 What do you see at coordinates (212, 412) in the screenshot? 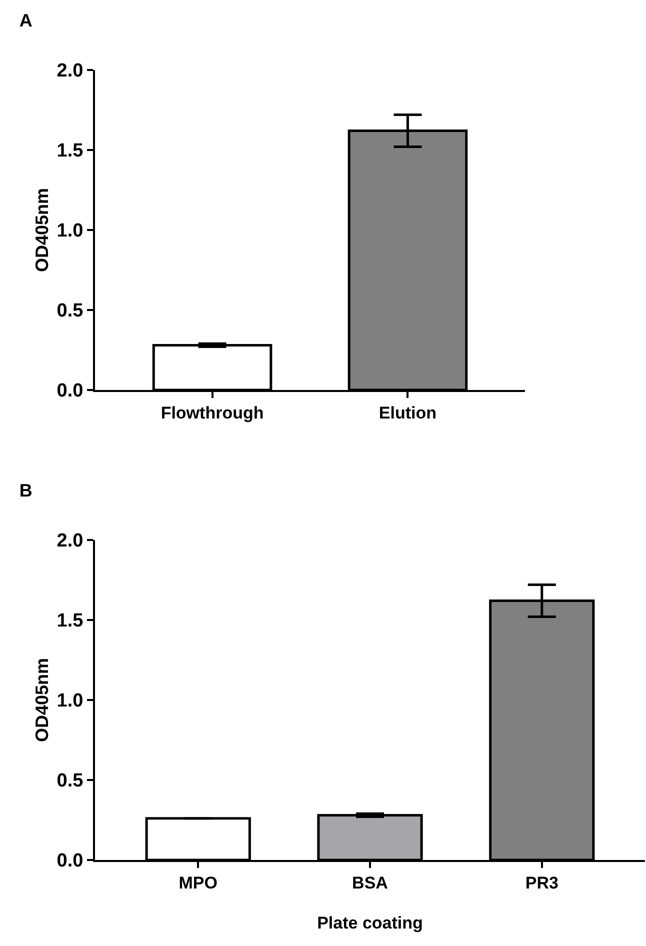
I see `x-tick-label: Flowthrough` at bounding box center [212, 412].